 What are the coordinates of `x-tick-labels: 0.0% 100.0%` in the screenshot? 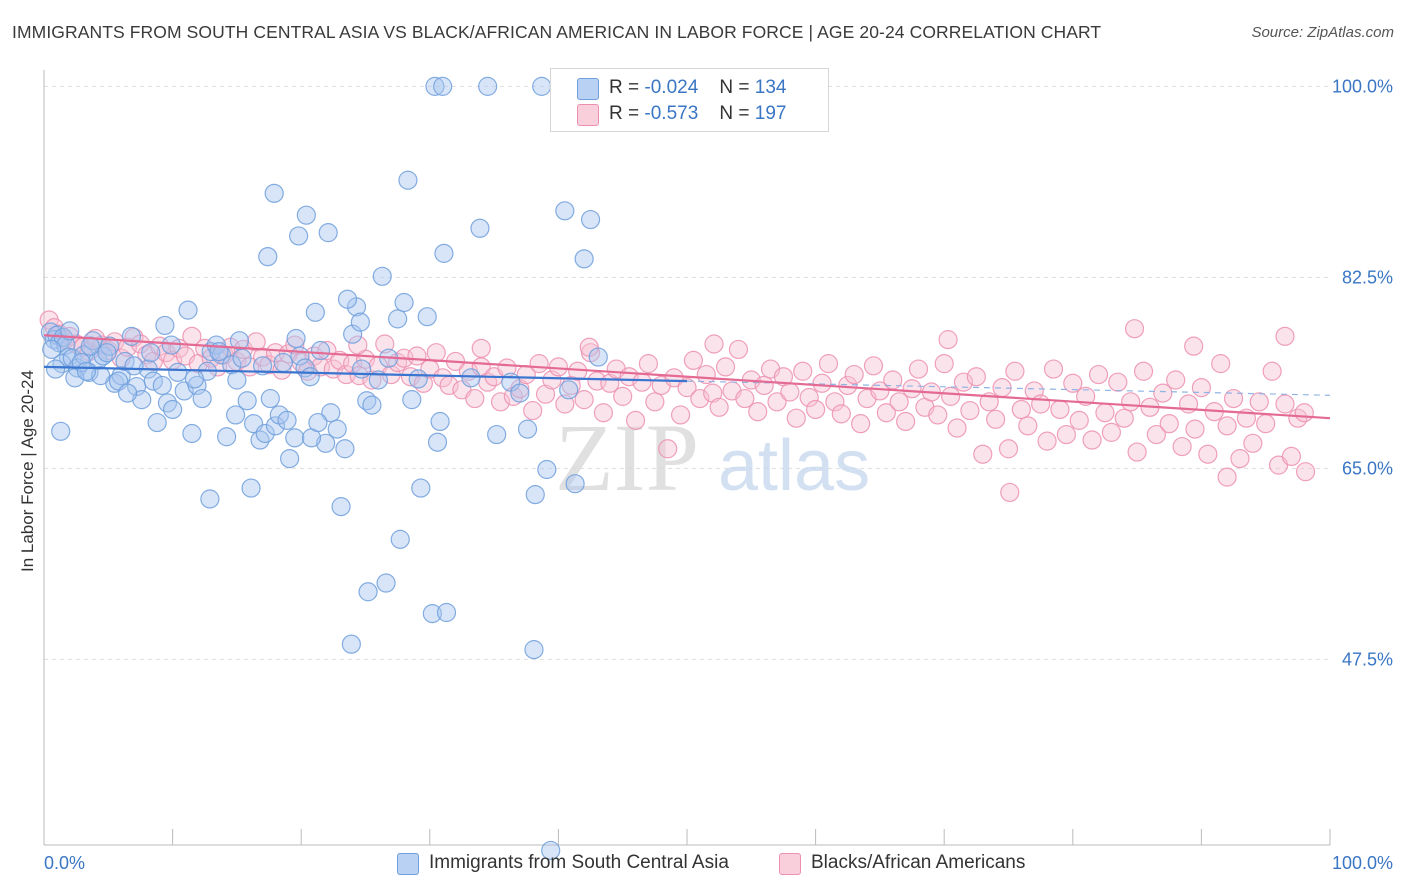 It's located at (718, 863).